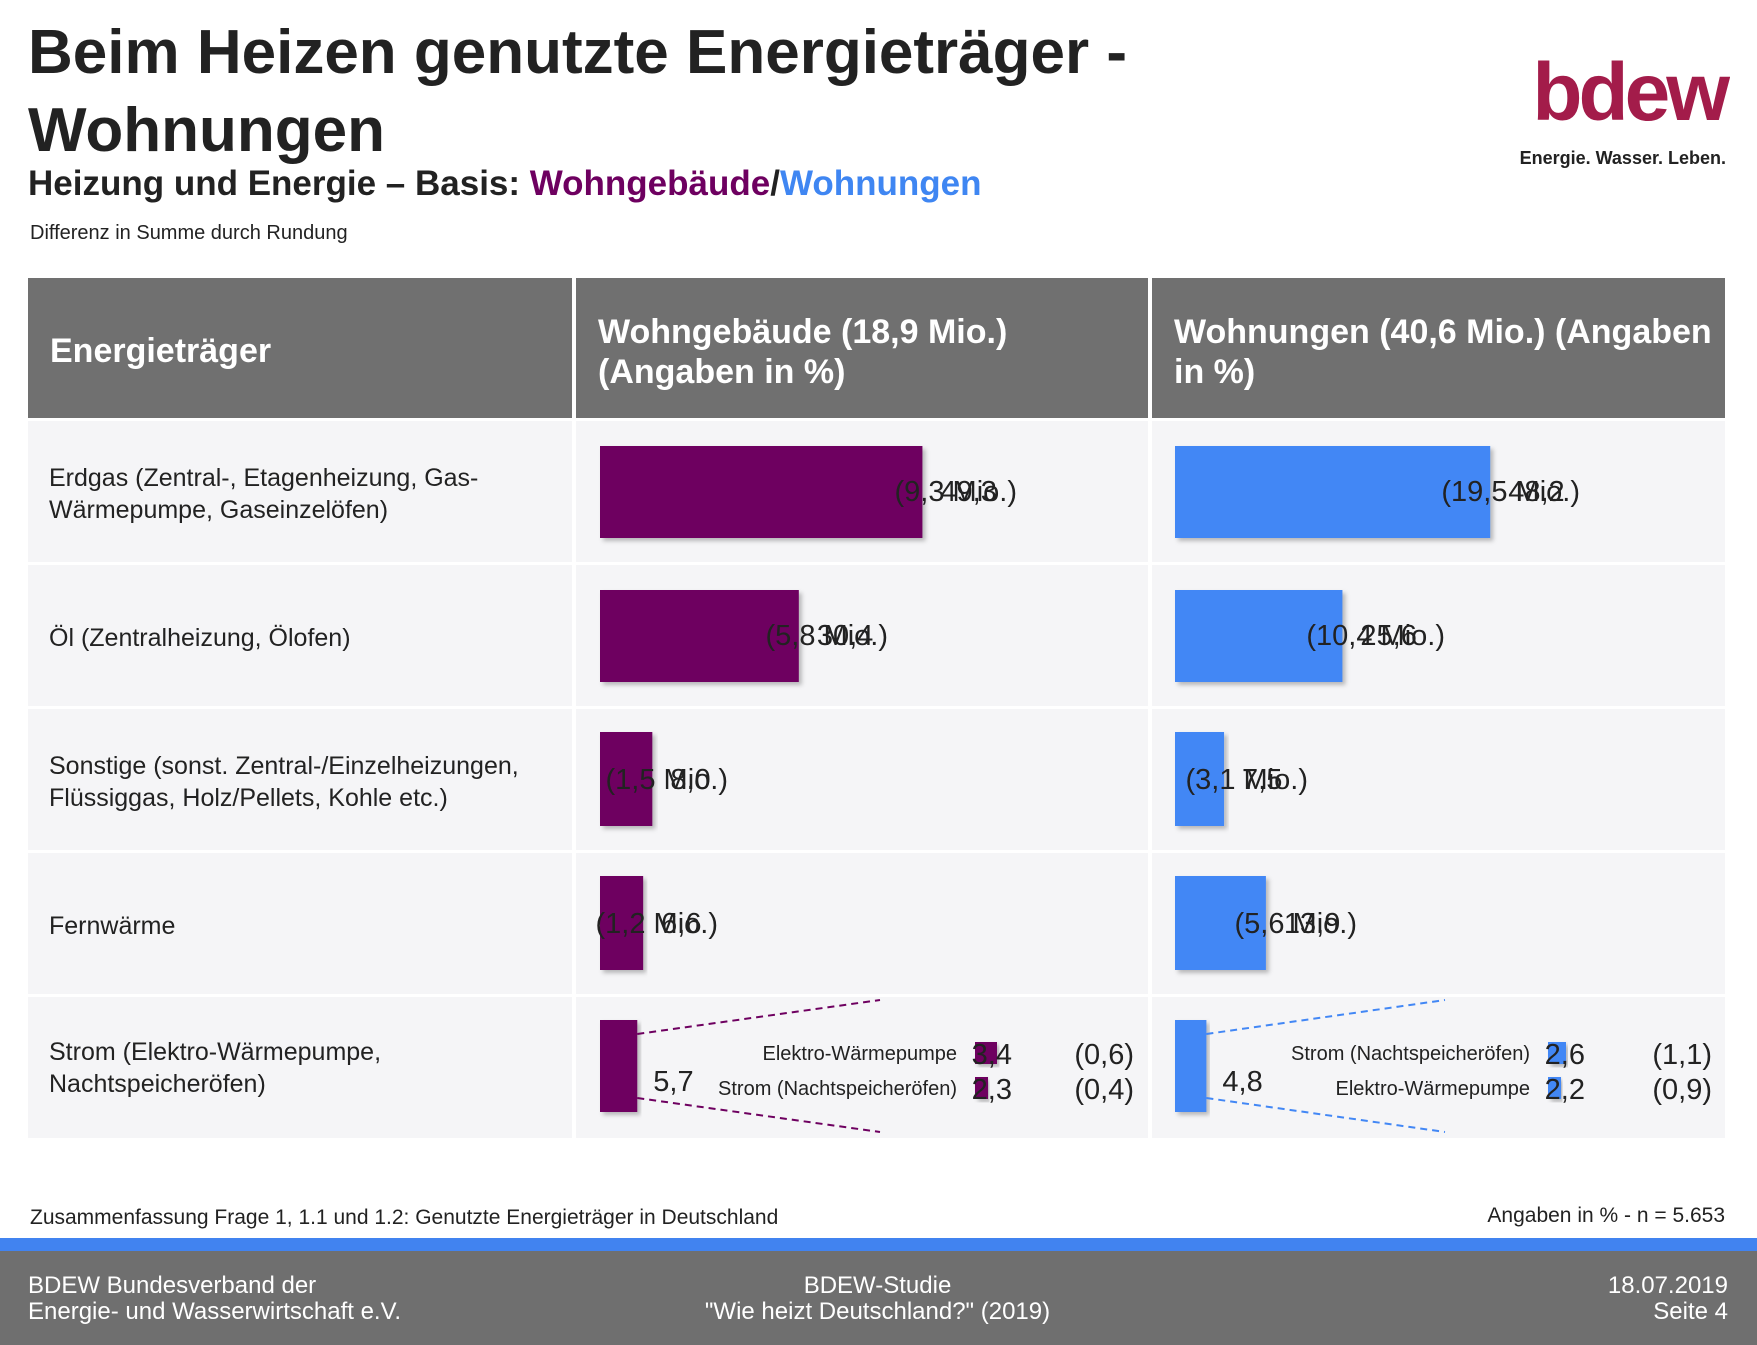  What do you see at coordinates (1443, 352) in the screenshot?
I see `header-wohnungen: Wohnungen (40,6 Mio.) (Angaben in %)` at bounding box center [1443, 352].